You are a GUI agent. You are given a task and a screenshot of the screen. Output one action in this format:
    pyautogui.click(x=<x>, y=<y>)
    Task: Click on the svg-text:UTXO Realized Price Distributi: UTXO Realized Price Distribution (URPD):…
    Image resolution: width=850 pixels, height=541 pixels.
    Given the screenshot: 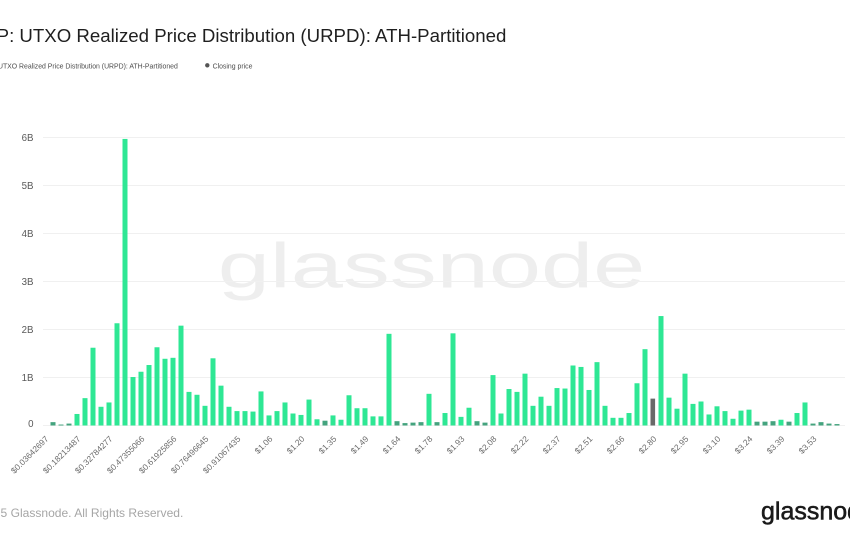 What is the action you would take?
    pyautogui.click(x=89, y=66)
    